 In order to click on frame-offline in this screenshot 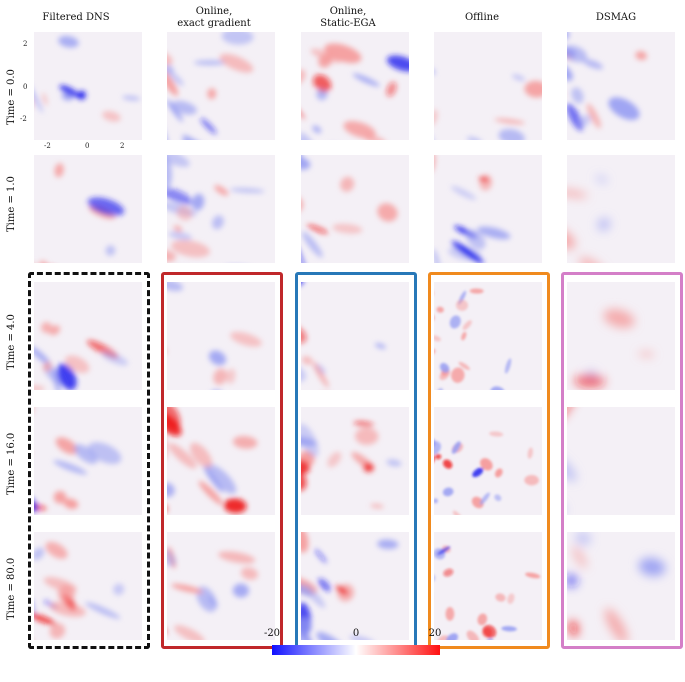, I will do `click(489, 460)`.